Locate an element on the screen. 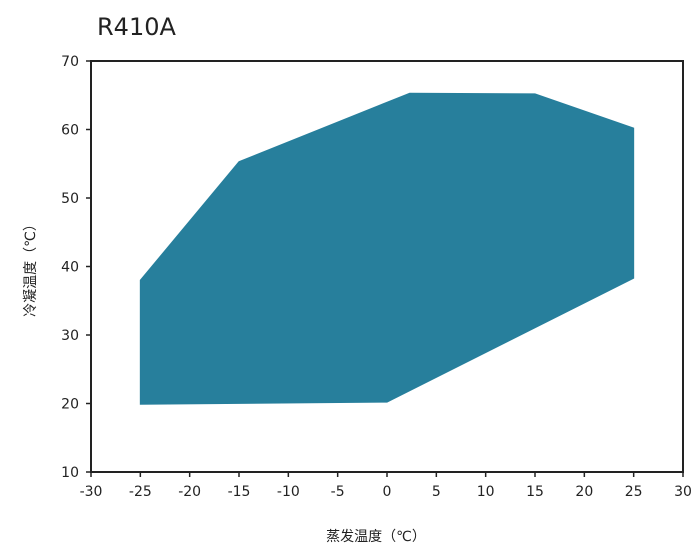 The image size is (691, 547). y-tick-label: 40 is located at coordinates (70, 268).